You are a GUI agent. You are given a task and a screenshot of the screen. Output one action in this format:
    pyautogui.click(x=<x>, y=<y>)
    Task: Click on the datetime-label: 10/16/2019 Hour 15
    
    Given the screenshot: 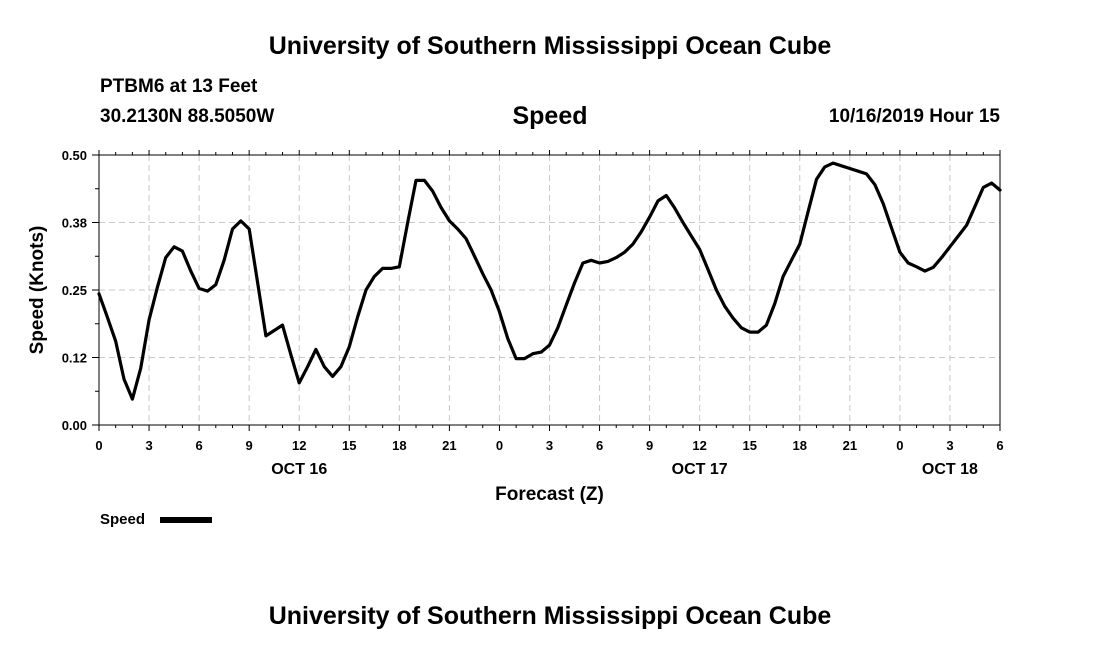 What is the action you would take?
    pyautogui.click(x=914, y=116)
    